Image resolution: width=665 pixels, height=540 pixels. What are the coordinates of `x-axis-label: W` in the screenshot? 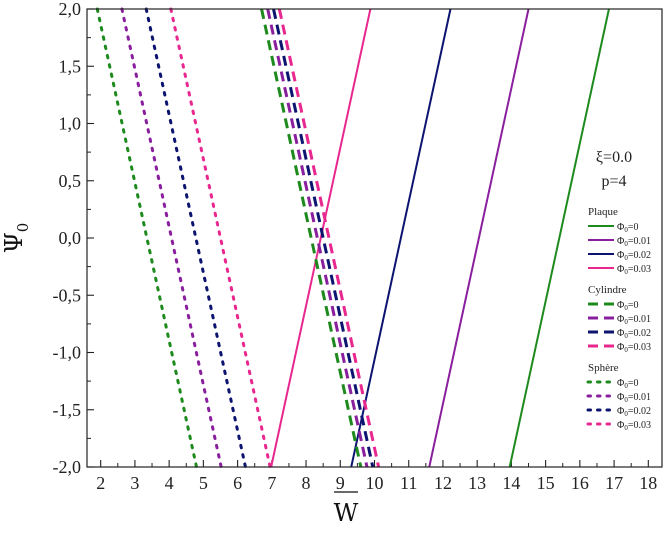 It's located at (346, 513).